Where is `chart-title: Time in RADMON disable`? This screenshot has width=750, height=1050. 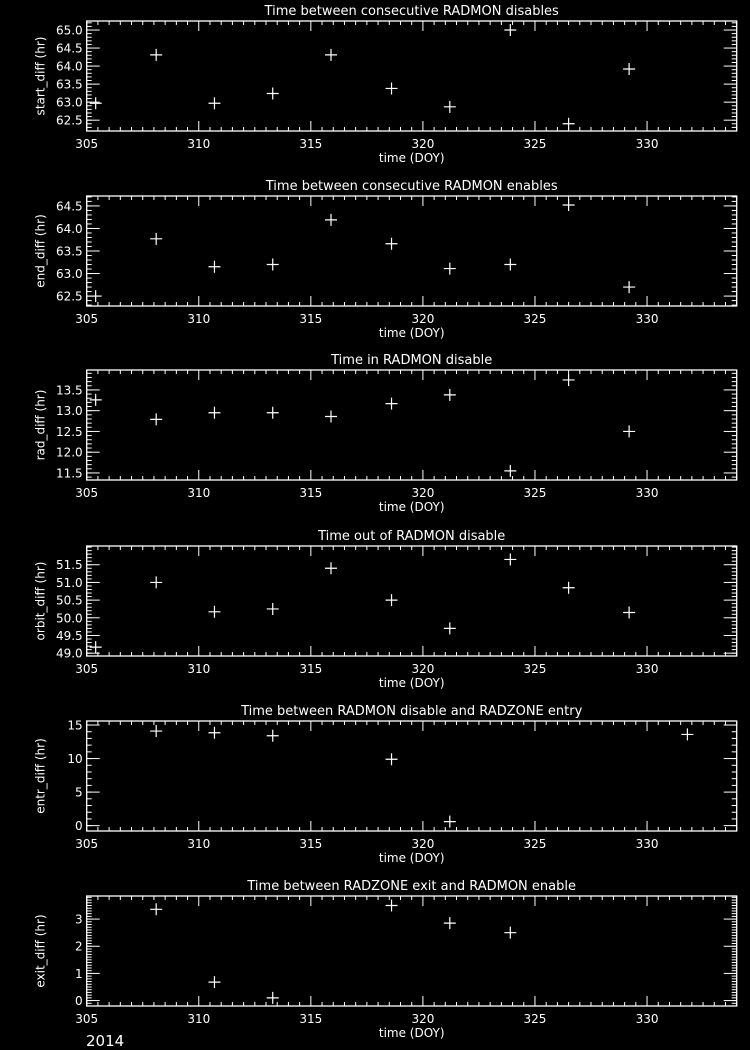 chart-title: Time in RADMON disable is located at coordinates (411, 360).